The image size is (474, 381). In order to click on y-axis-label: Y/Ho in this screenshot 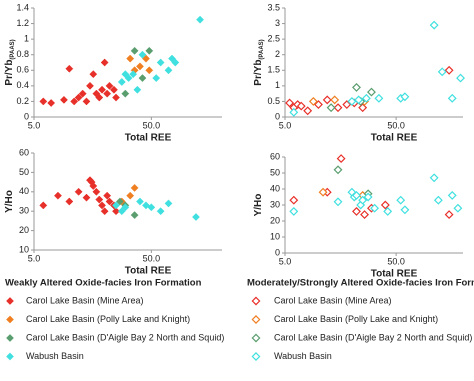, I will do `click(9, 201)`.